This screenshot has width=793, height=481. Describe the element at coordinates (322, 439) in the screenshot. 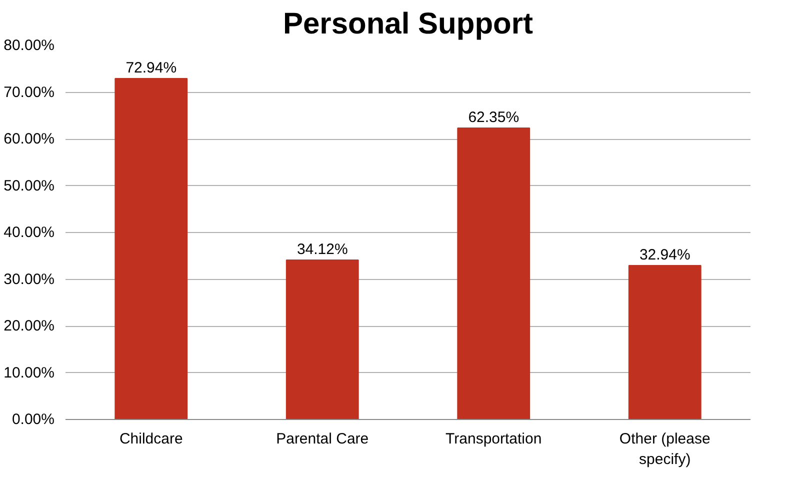

I see `x-tick-label: Parental Care` at that location.